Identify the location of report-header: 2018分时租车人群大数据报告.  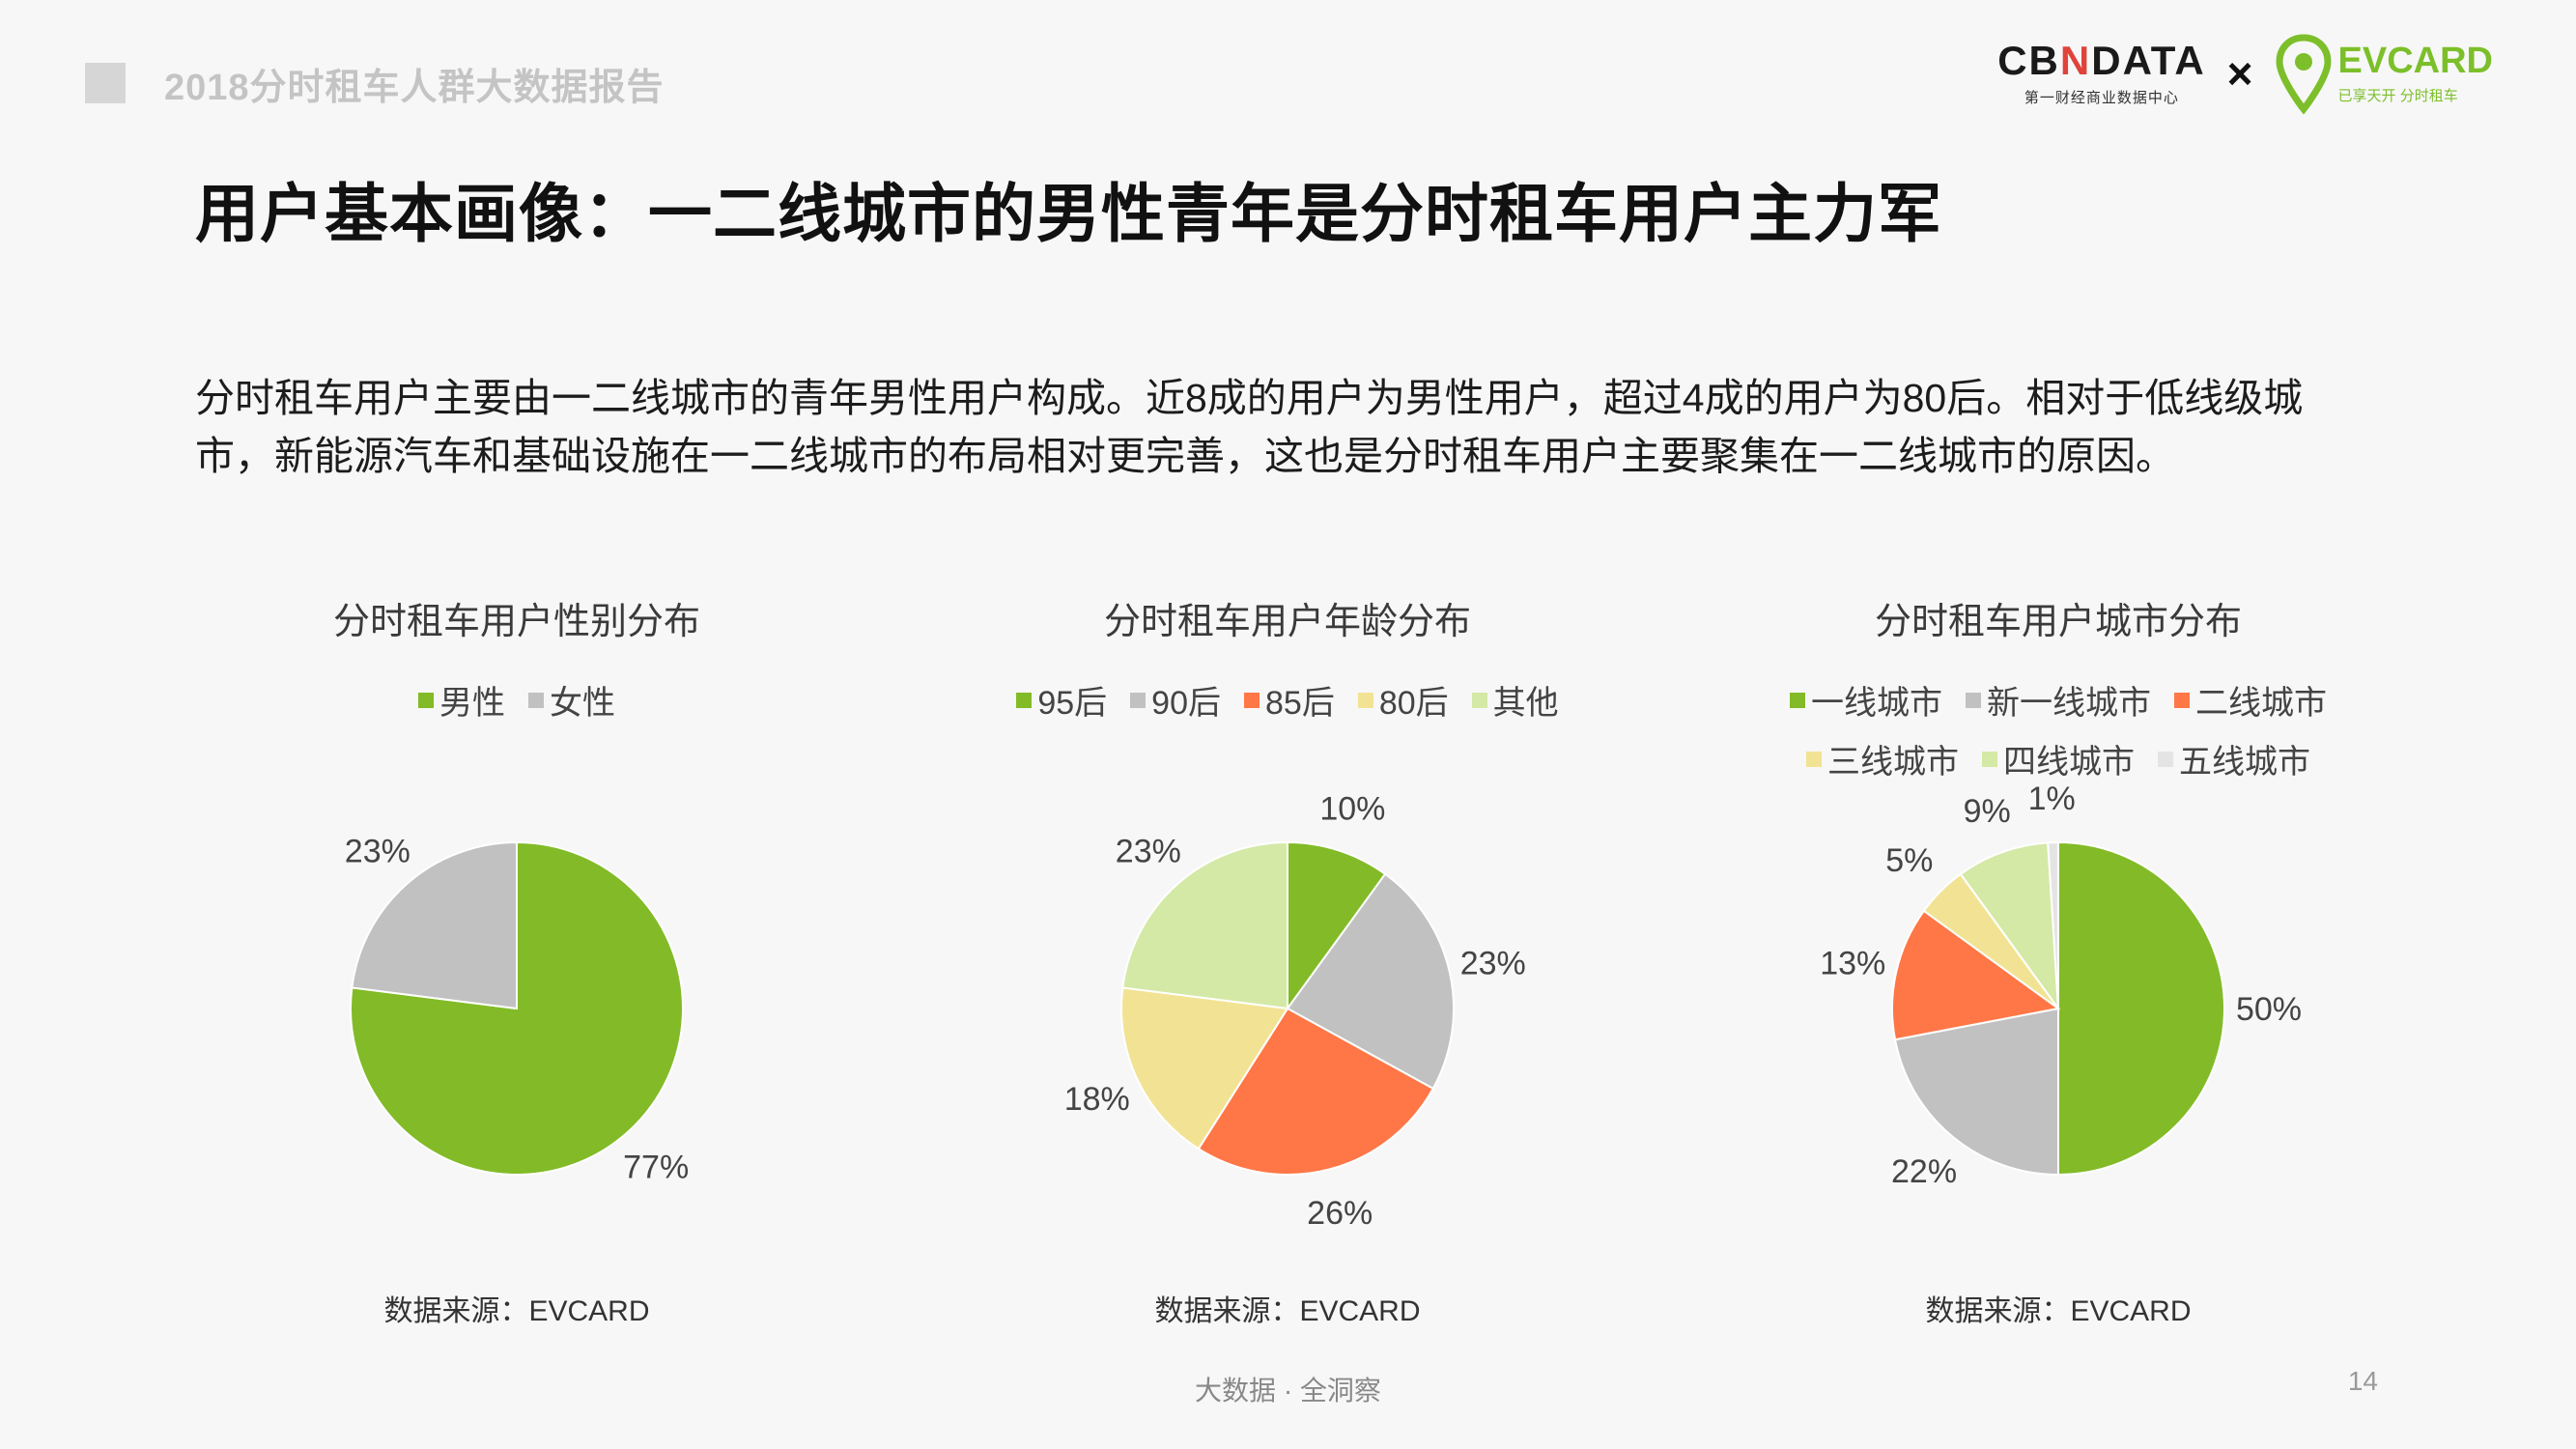
(375, 84).